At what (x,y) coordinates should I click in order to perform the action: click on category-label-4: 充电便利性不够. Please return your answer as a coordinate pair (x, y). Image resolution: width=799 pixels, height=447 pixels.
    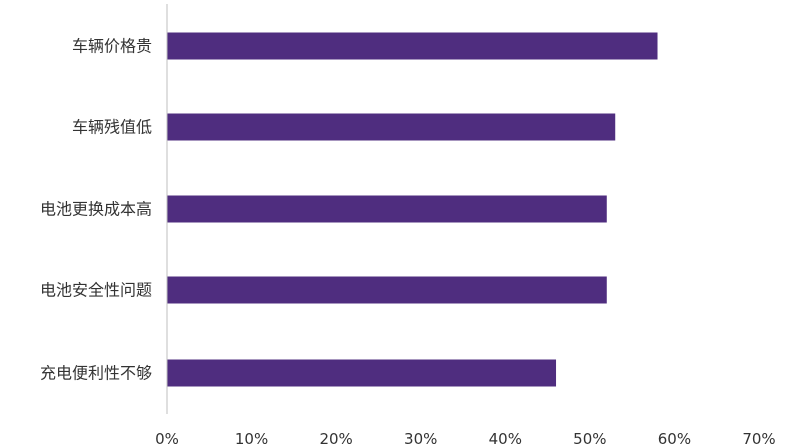
    Looking at the image, I should click on (96, 373).